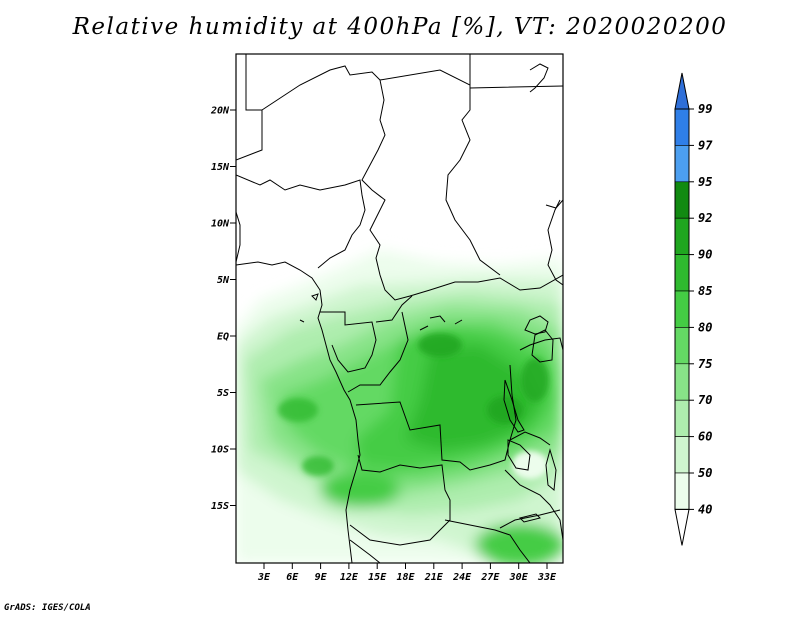 Image resolution: width=800 pixels, height=618 pixels. What do you see at coordinates (434, 577) in the screenshot?
I see `lon-label: 21E` at bounding box center [434, 577].